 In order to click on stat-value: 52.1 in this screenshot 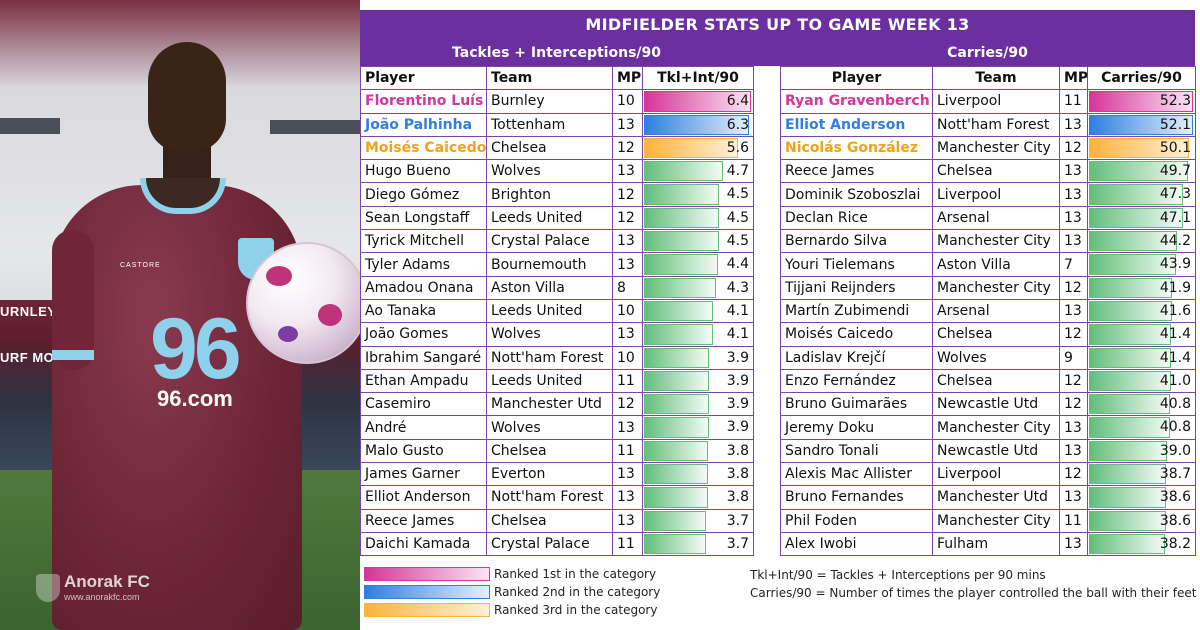, I will do `click(1175, 124)`.